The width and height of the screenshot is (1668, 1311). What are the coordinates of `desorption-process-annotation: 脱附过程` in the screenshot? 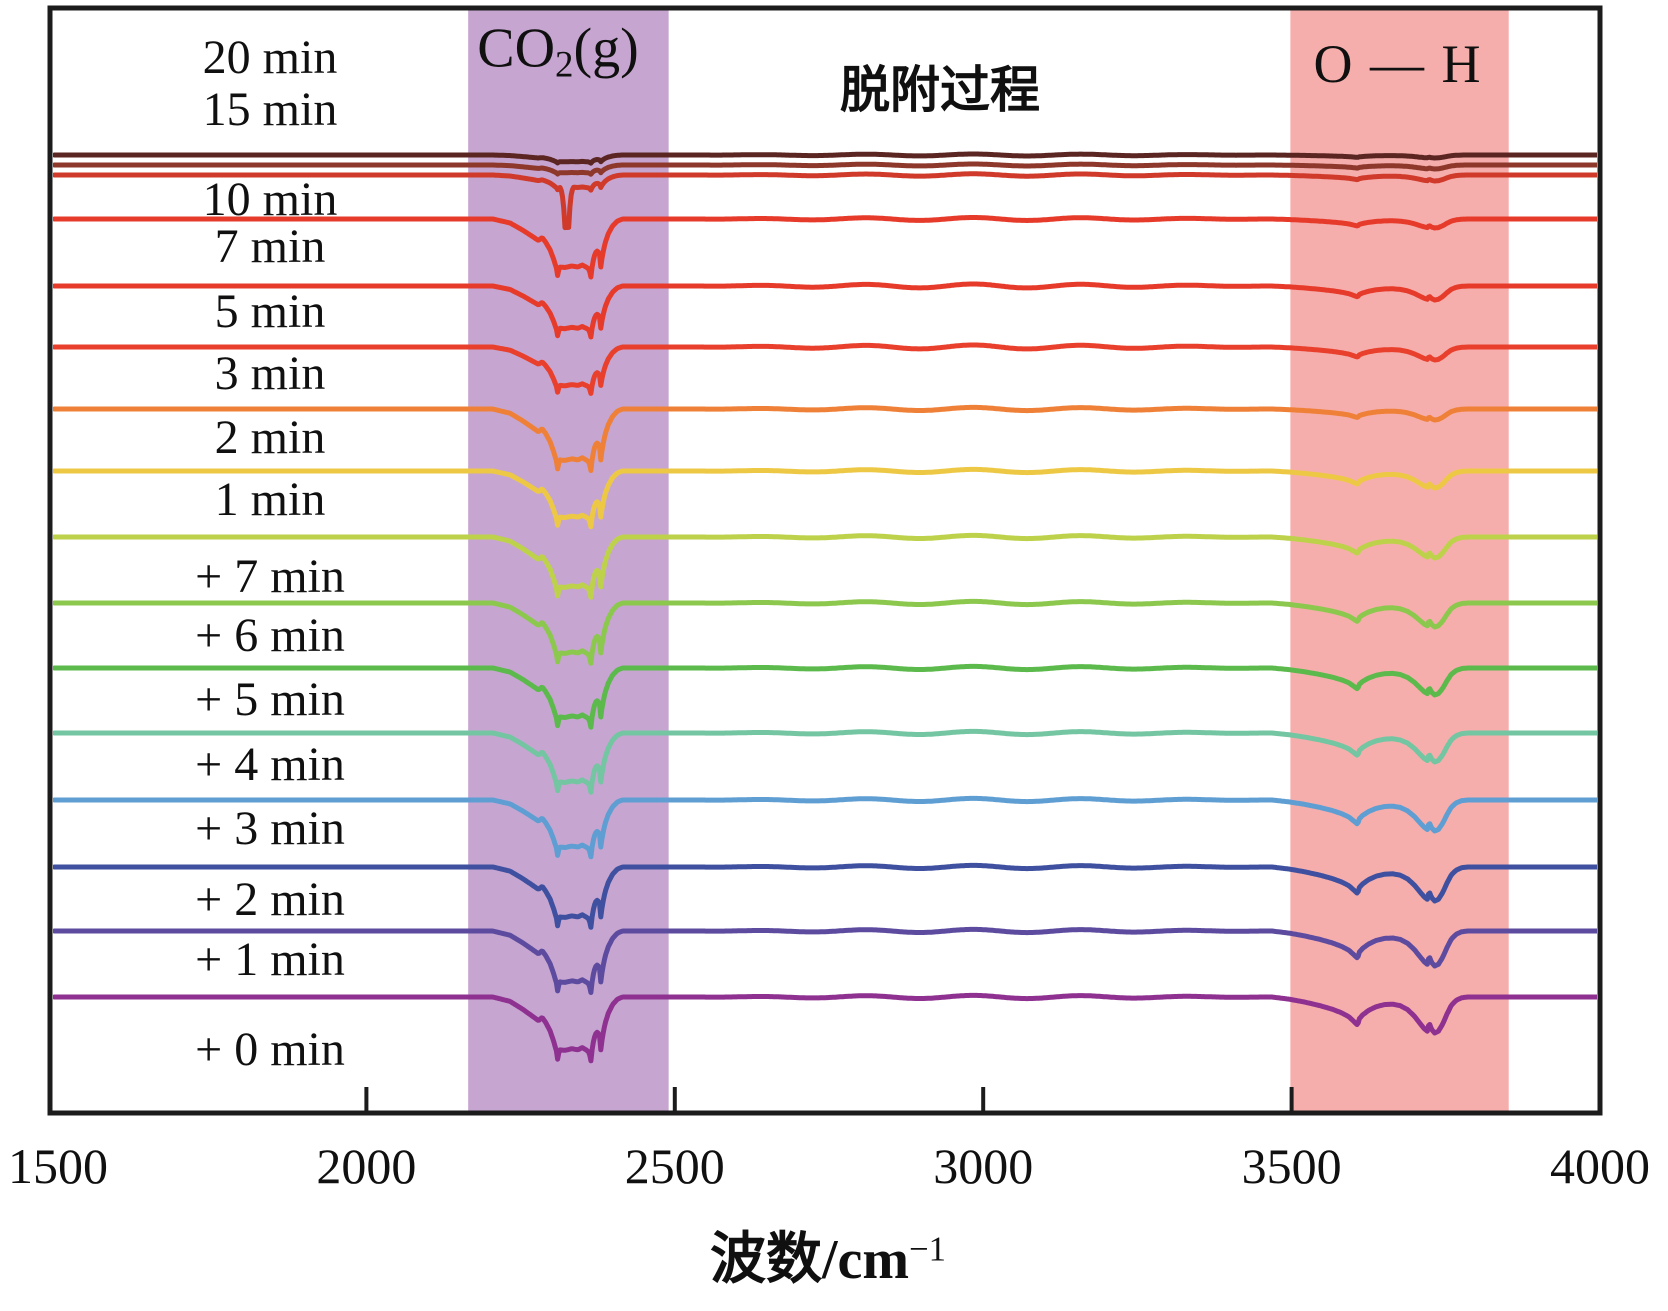 It's located at (940, 90).